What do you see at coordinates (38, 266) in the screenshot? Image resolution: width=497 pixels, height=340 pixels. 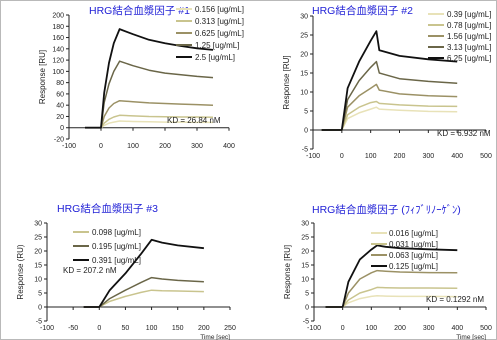 I see `y-tick-label: 15` at bounding box center [38, 266].